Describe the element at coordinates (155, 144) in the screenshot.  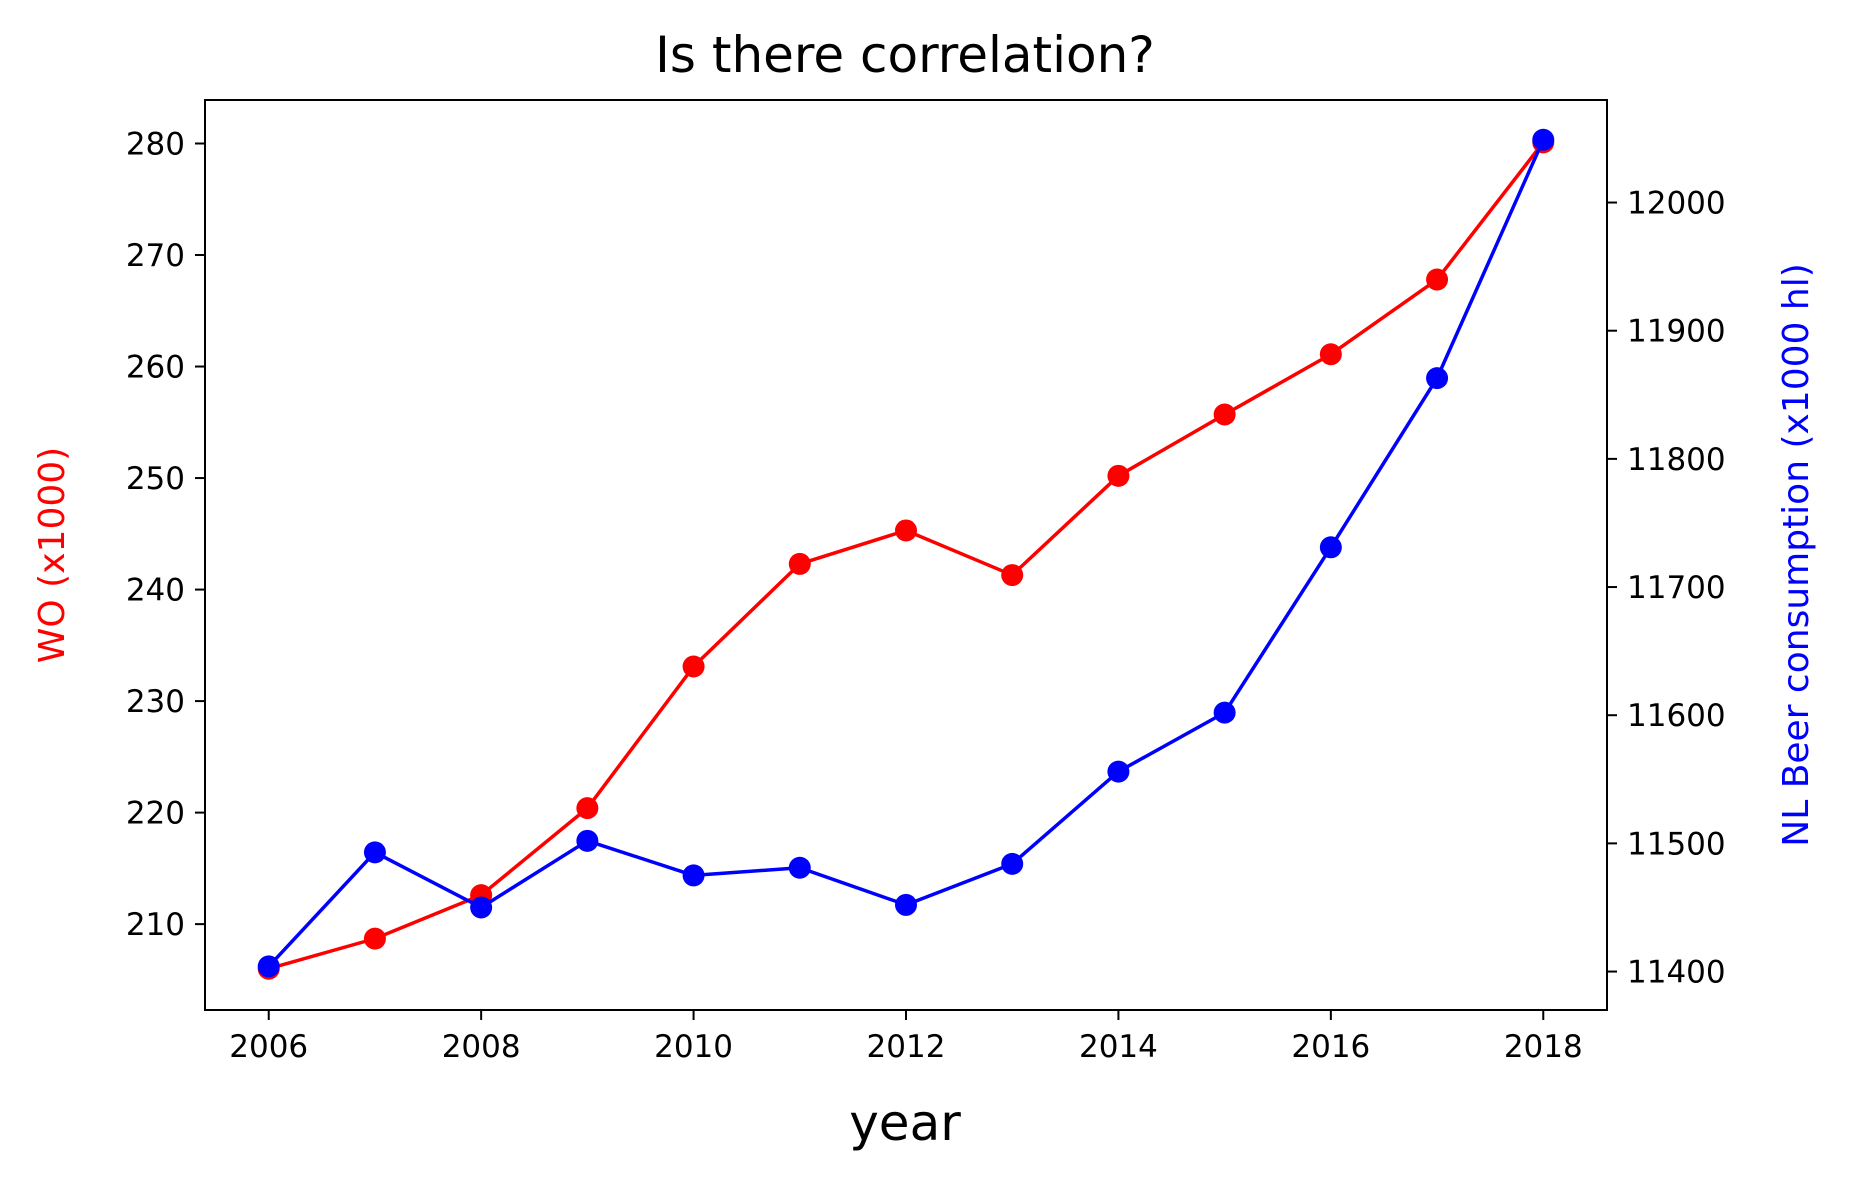
I see `left-y-tick-label: 280` at that location.